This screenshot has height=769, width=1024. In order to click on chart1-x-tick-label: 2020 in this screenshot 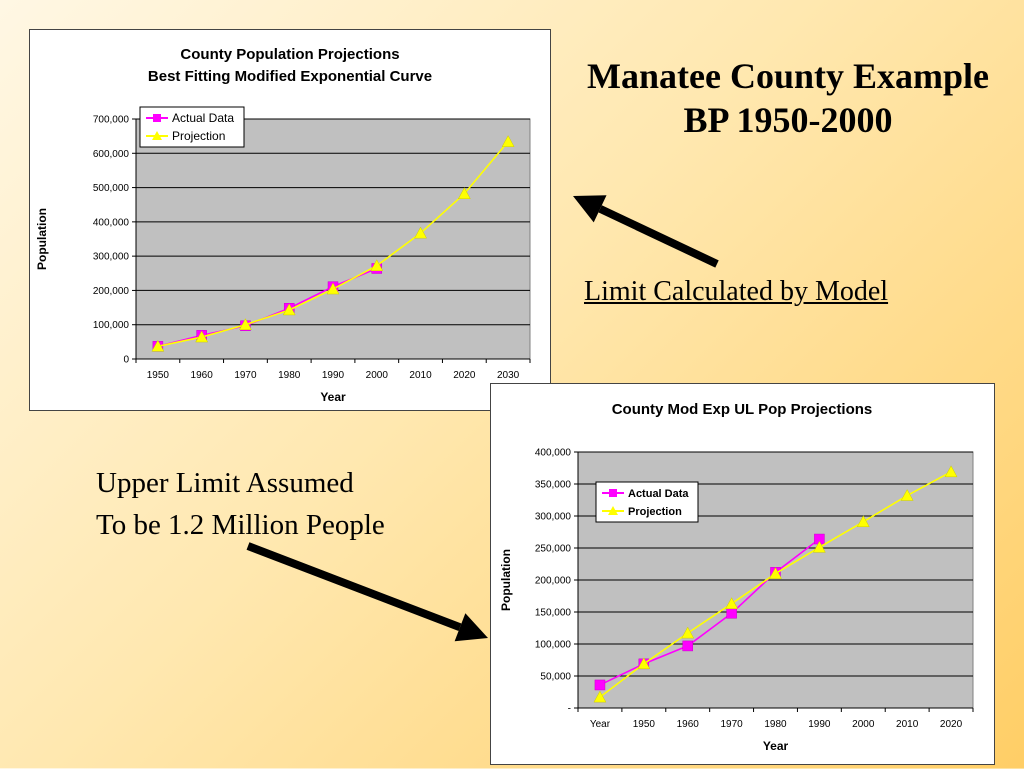, I will do `click(464, 375)`.